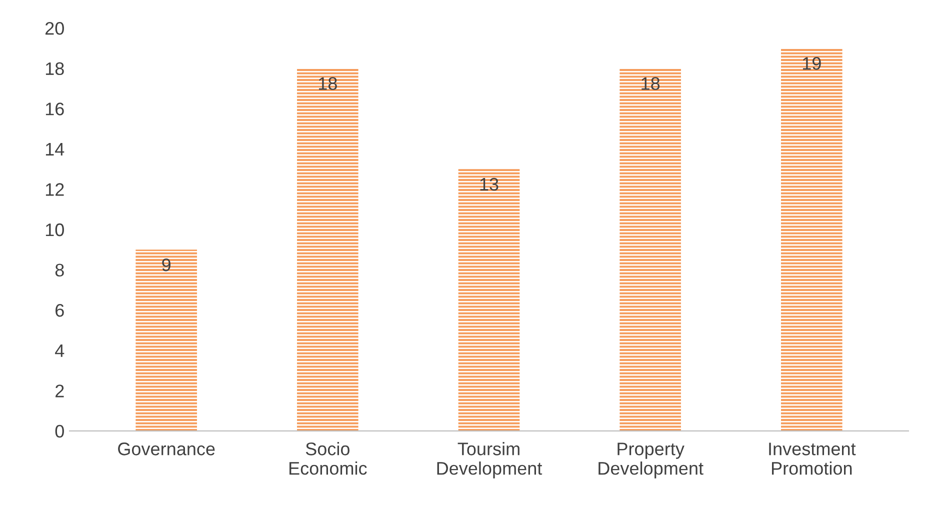  Describe the element at coordinates (55, 189) in the screenshot. I see `y-tick-label: 12` at that location.